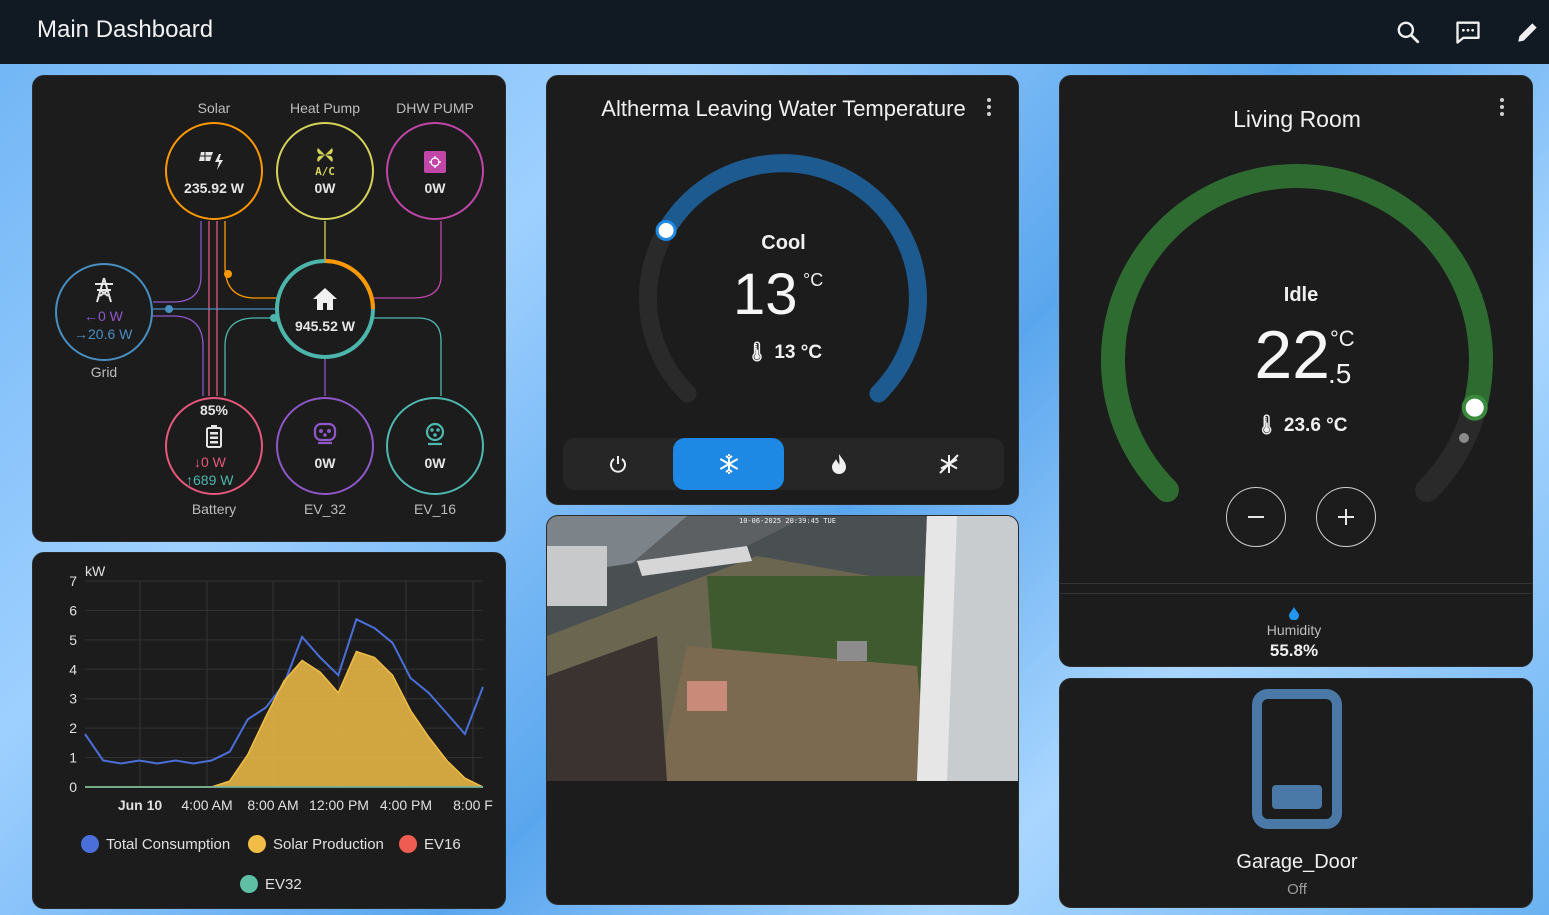 This screenshot has height=915, width=1549. I want to click on pump-icon, so click(435, 162).